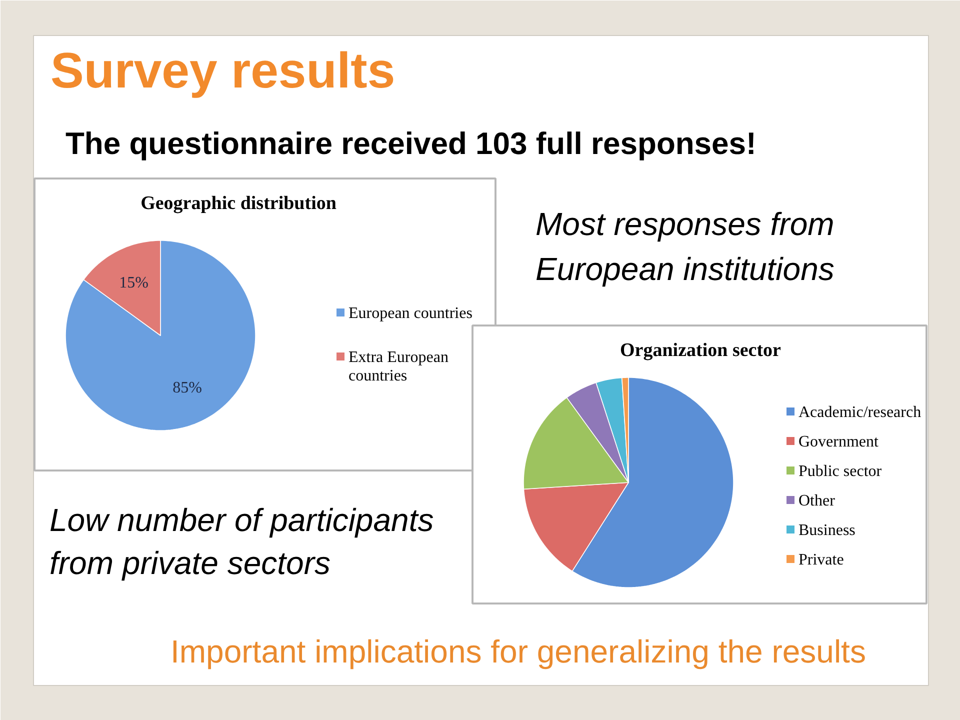 The image size is (960, 720). I want to click on legend-label: Government, so click(839, 442).